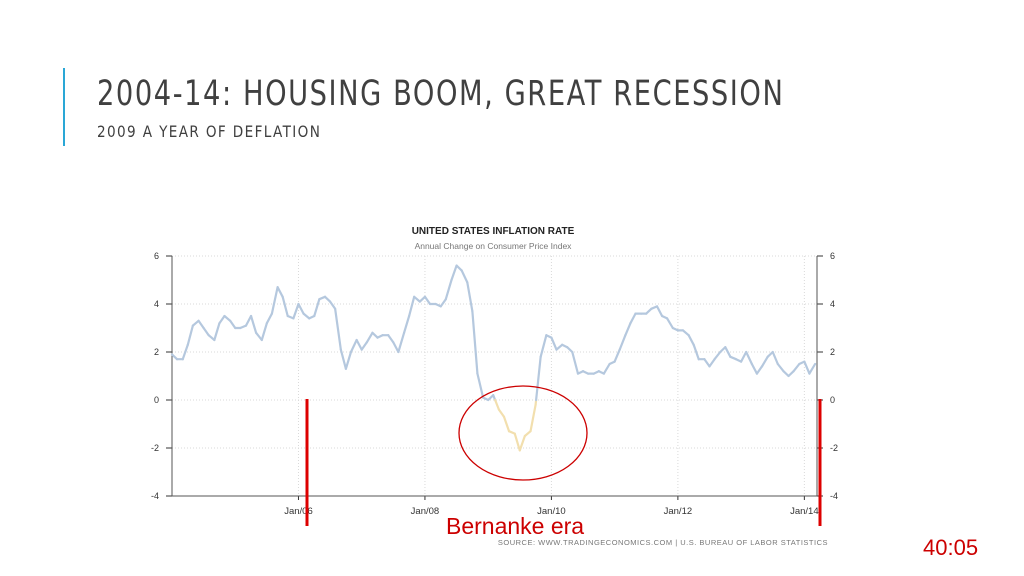  What do you see at coordinates (832, 352) in the screenshot?
I see `y-tick-label-right: 2` at bounding box center [832, 352].